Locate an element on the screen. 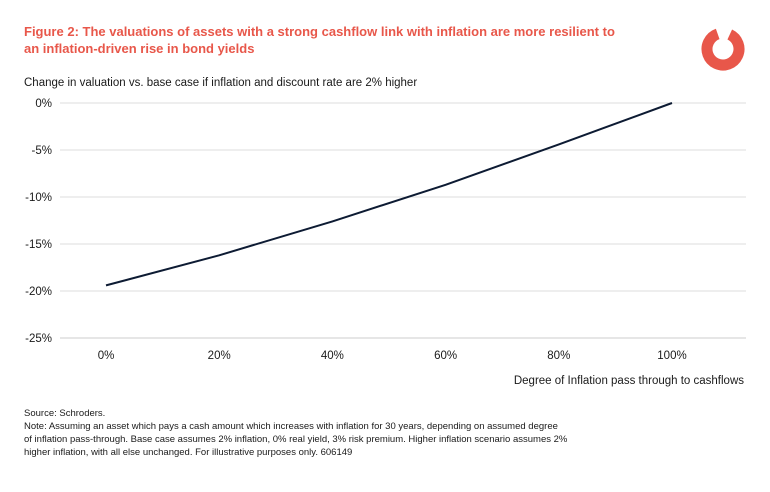  x-tick-label: 20% is located at coordinates (219, 356).